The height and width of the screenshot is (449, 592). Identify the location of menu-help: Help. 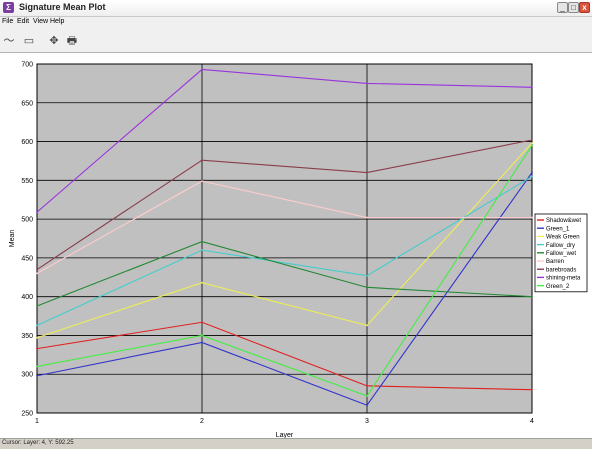
(57, 21).